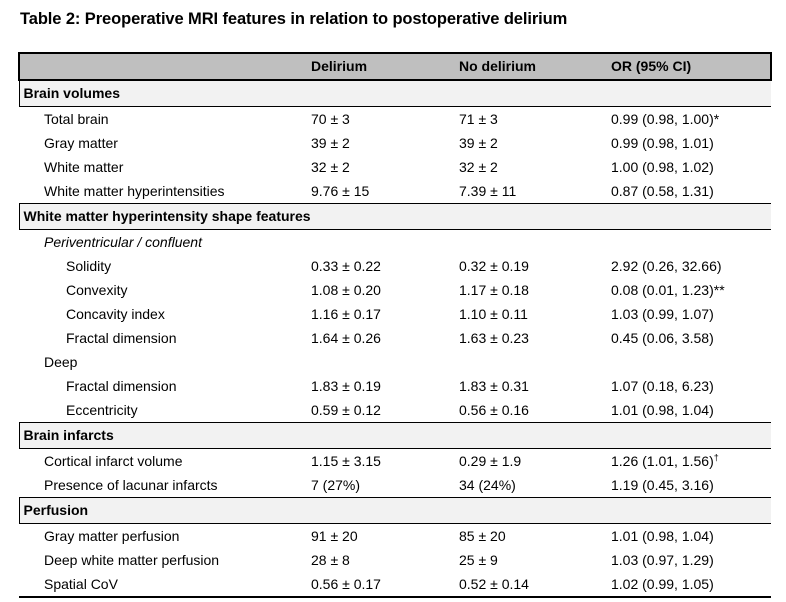 This screenshot has height=602, width=786. I want to click on no-delirium-value: 0.29 ± 1.9, so click(490, 461).